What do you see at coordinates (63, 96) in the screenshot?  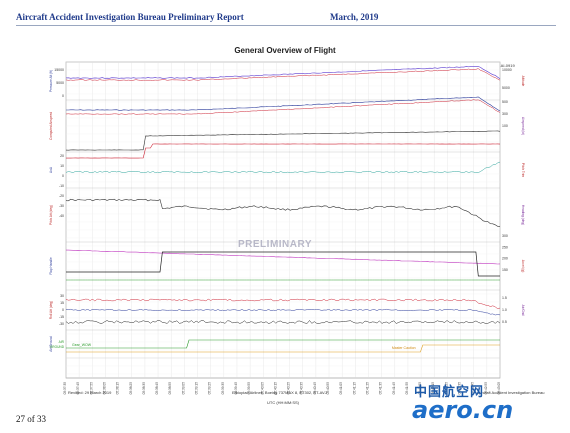 I see `left-tick-alt: 0` at bounding box center [63, 96].